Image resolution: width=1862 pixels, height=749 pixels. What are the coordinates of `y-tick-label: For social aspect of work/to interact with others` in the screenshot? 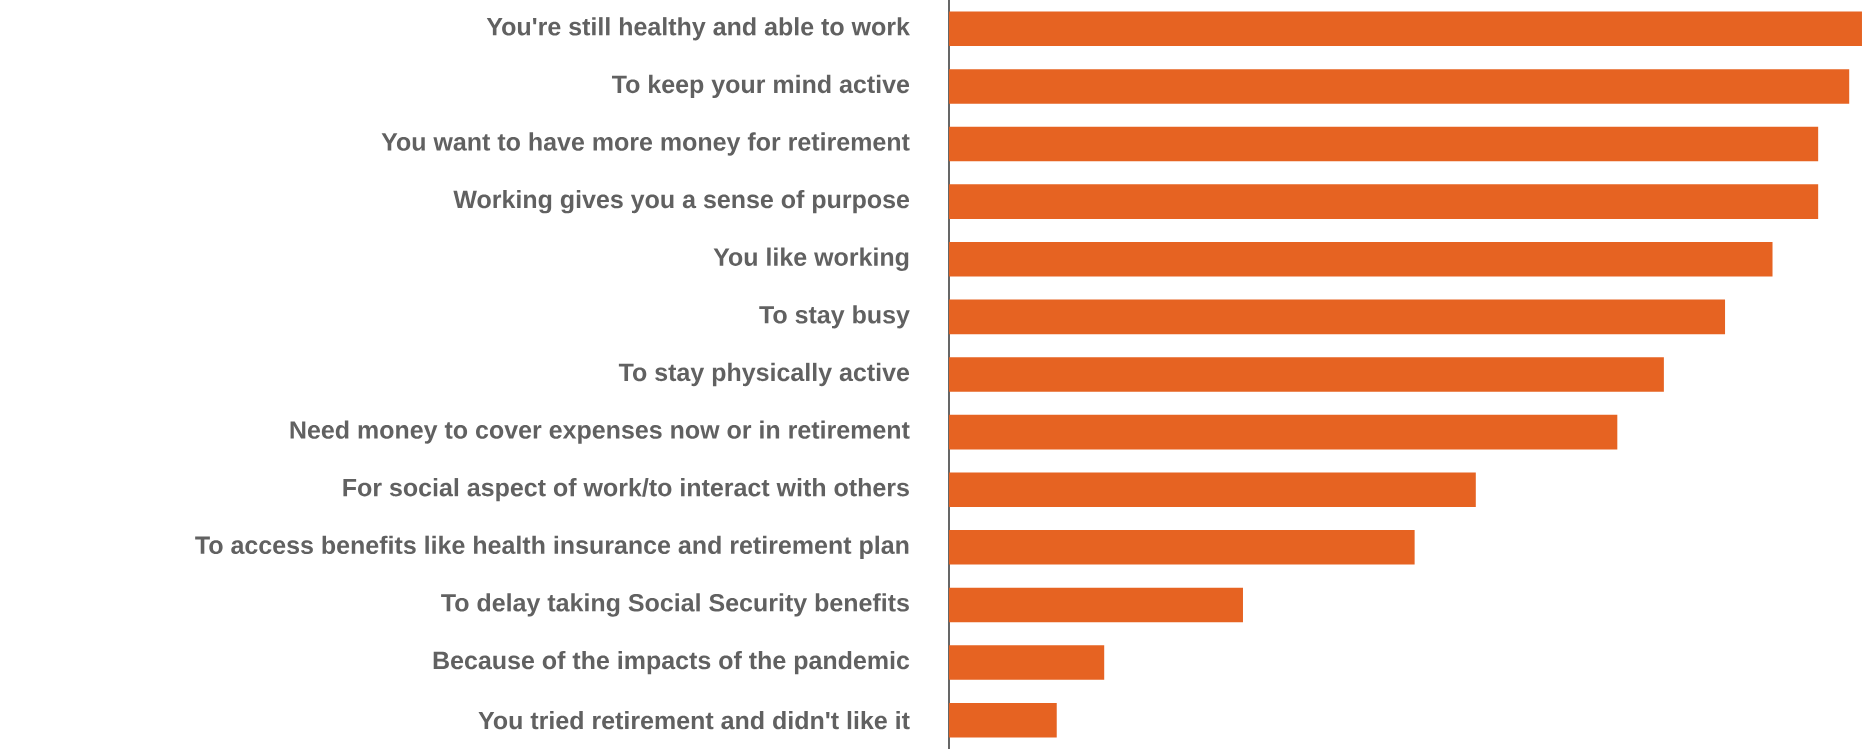 It's located at (626, 490).